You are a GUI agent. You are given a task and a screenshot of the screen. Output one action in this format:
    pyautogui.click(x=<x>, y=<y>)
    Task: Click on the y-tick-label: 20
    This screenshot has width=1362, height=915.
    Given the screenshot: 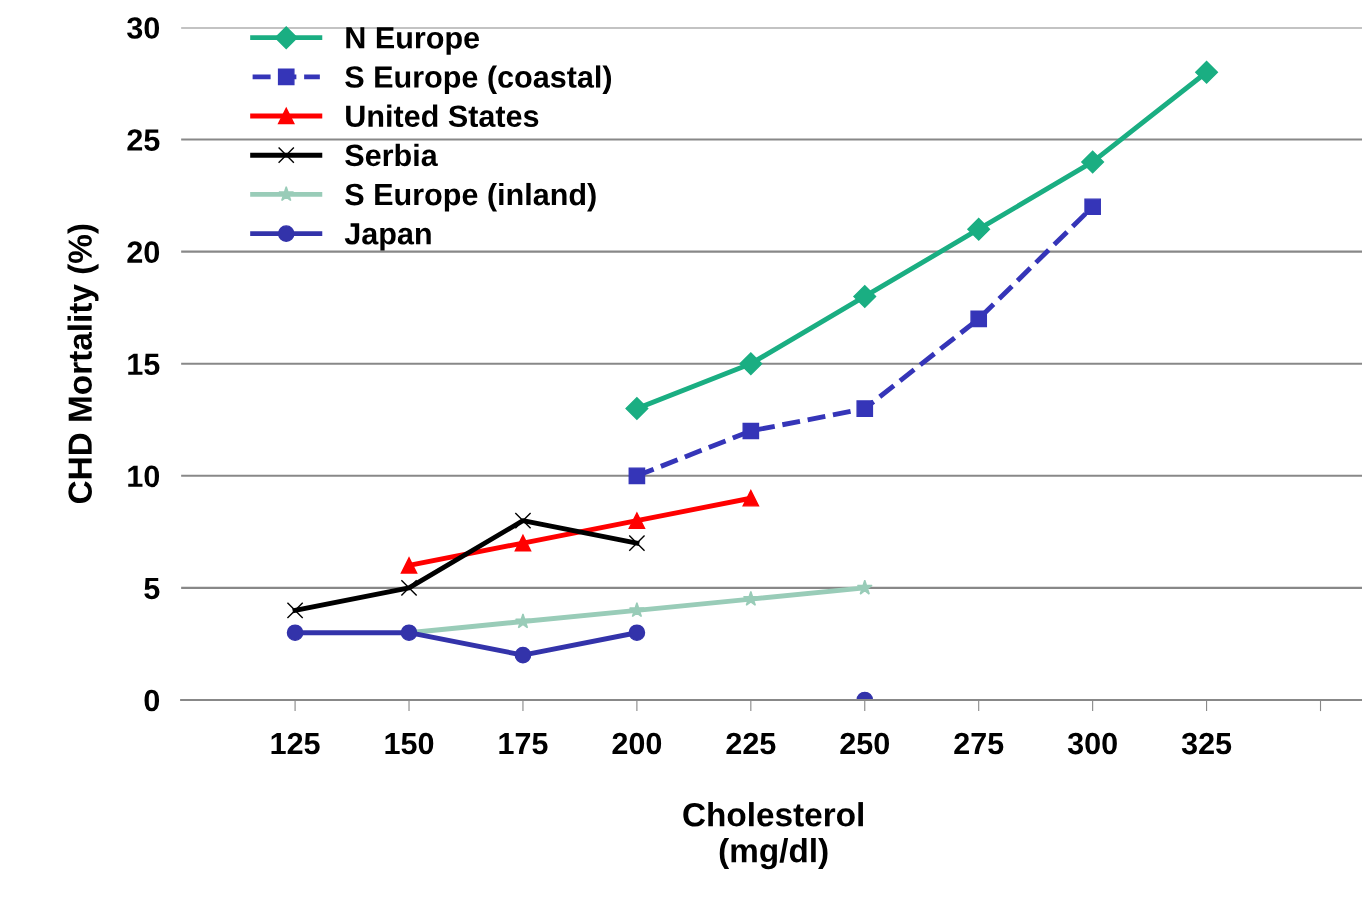 What is the action you would take?
    pyautogui.click(x=143, y=252)
    